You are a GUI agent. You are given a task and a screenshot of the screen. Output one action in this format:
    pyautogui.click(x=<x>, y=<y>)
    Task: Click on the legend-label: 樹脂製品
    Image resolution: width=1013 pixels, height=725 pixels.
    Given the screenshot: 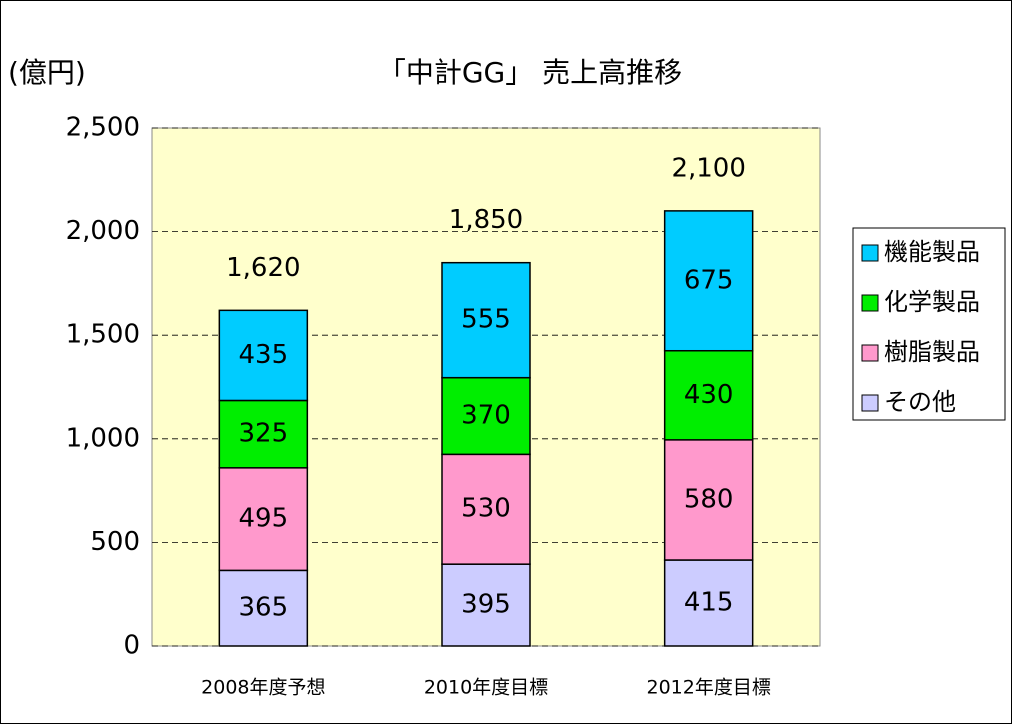 What is the action you would take?
    pyautogui.click(x=932, y=352)
    